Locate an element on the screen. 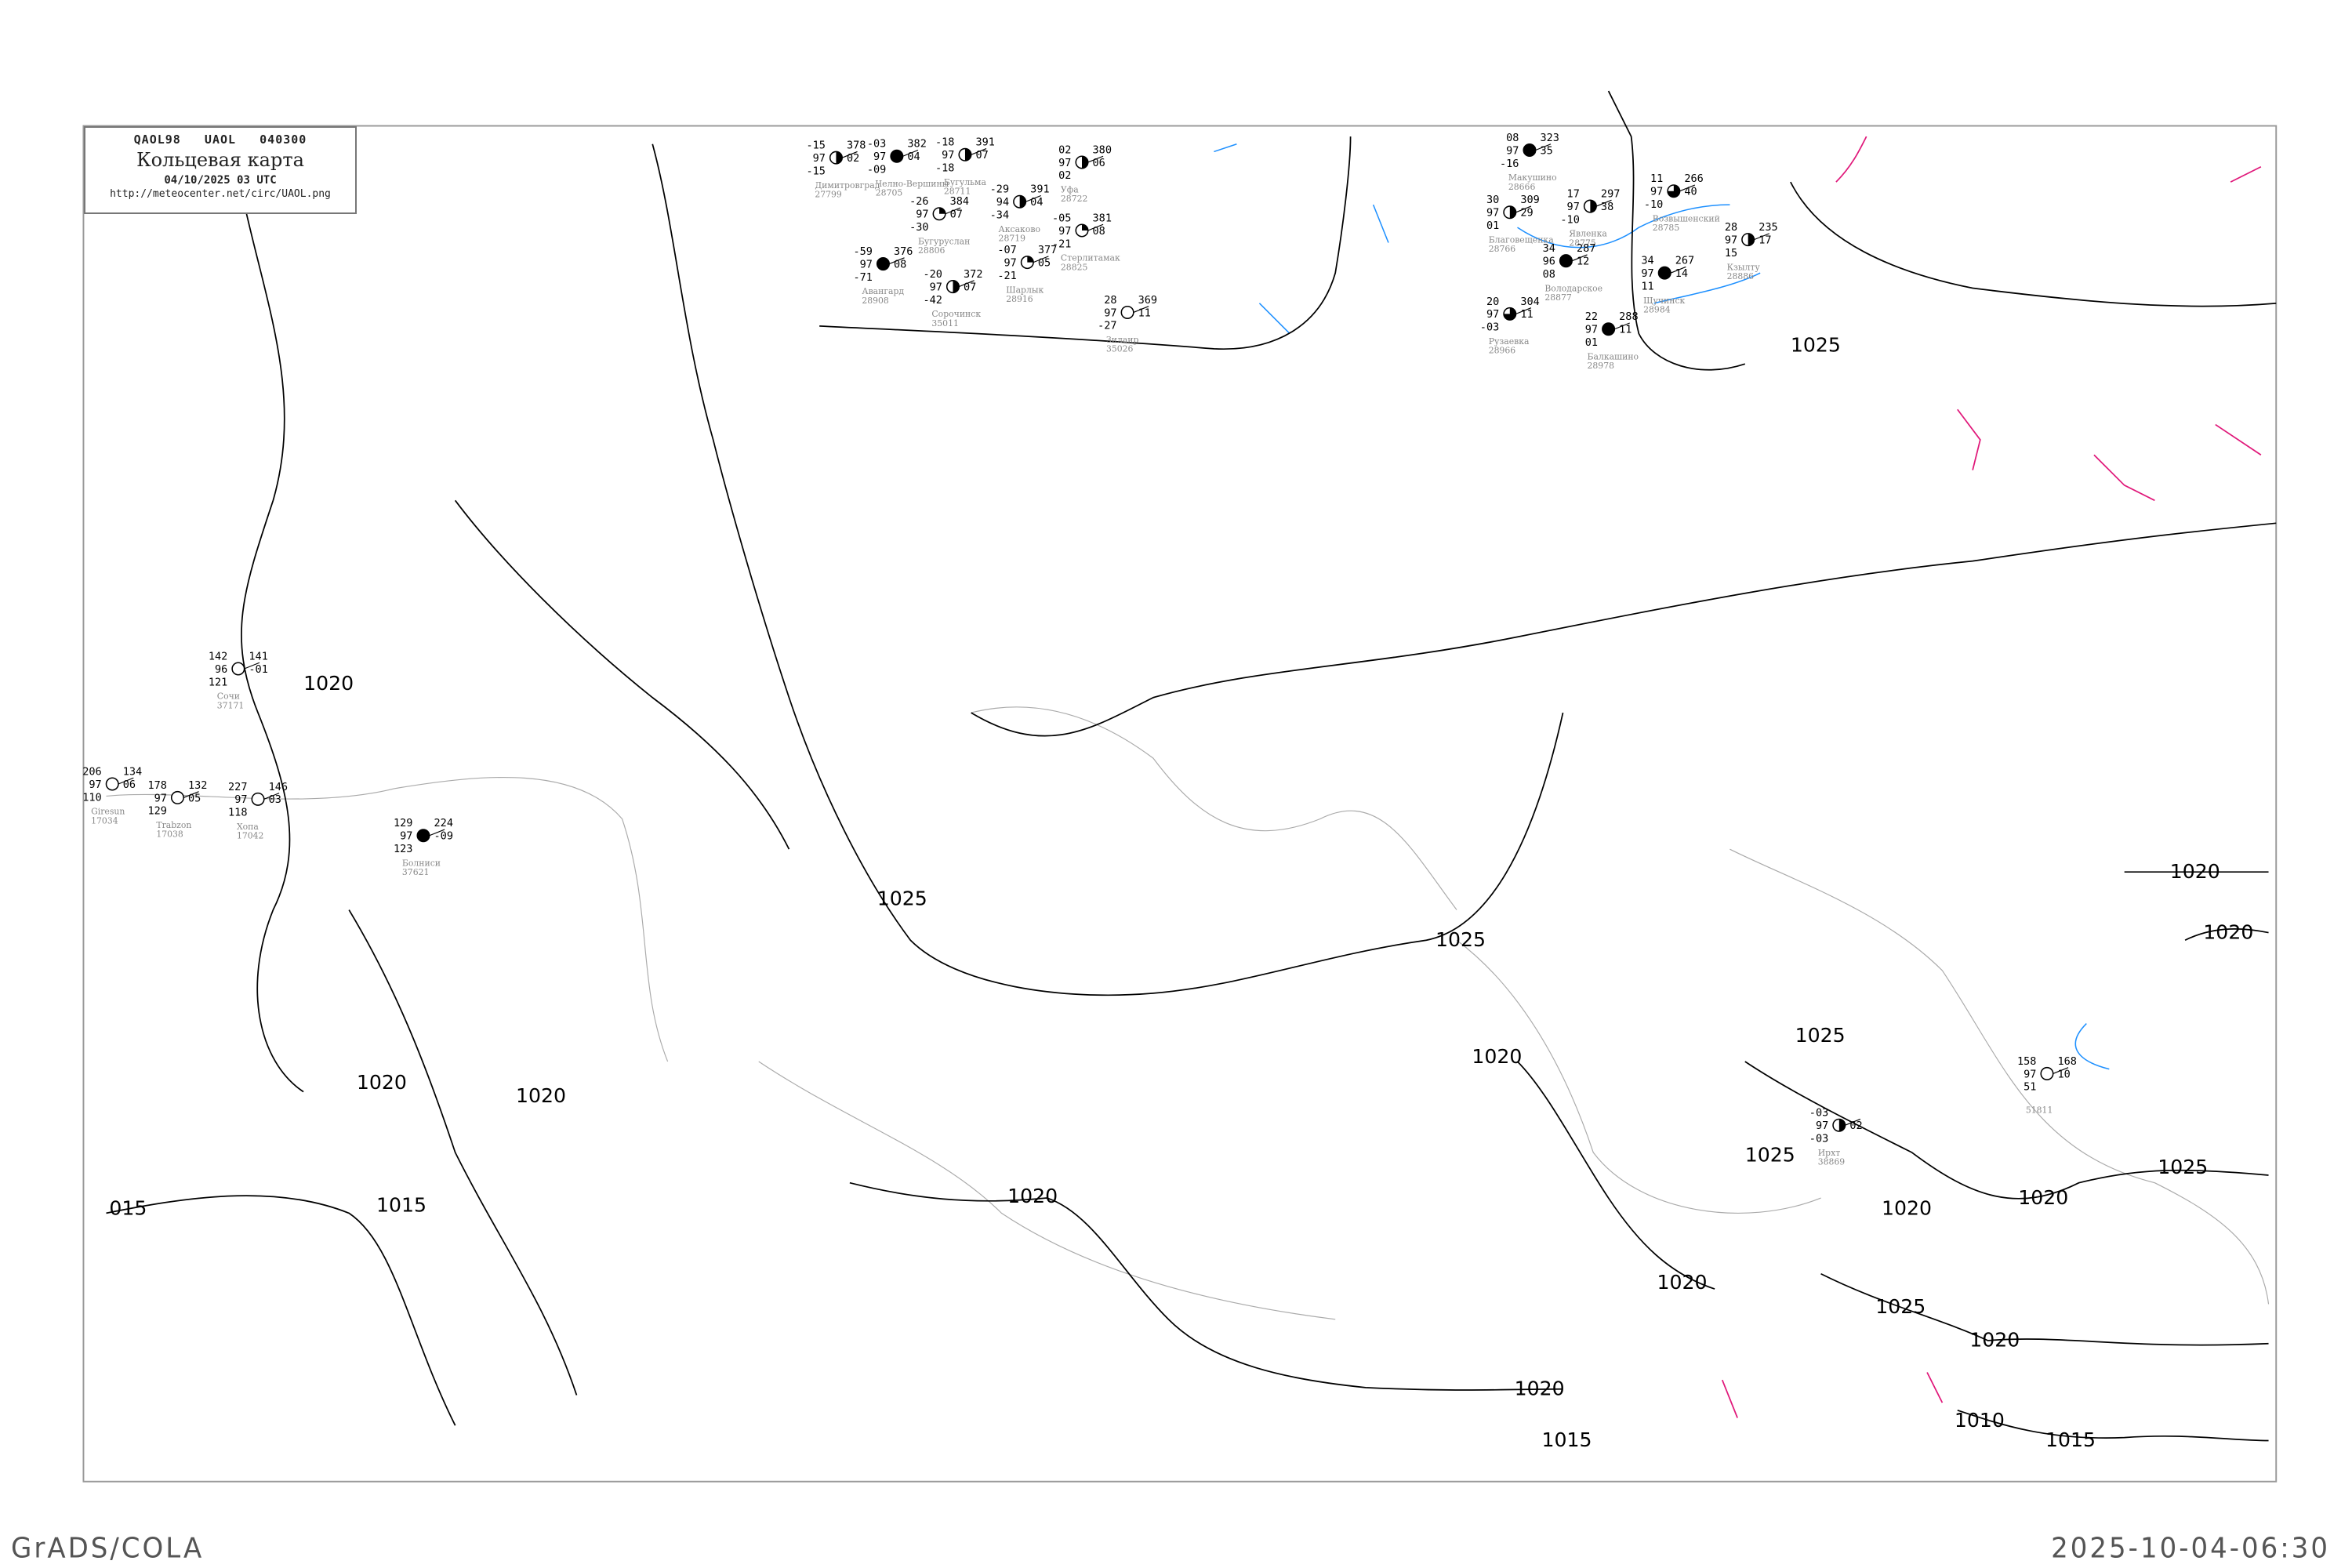  sea-level-pressure: 304 is located at coordinates (1529, 302).